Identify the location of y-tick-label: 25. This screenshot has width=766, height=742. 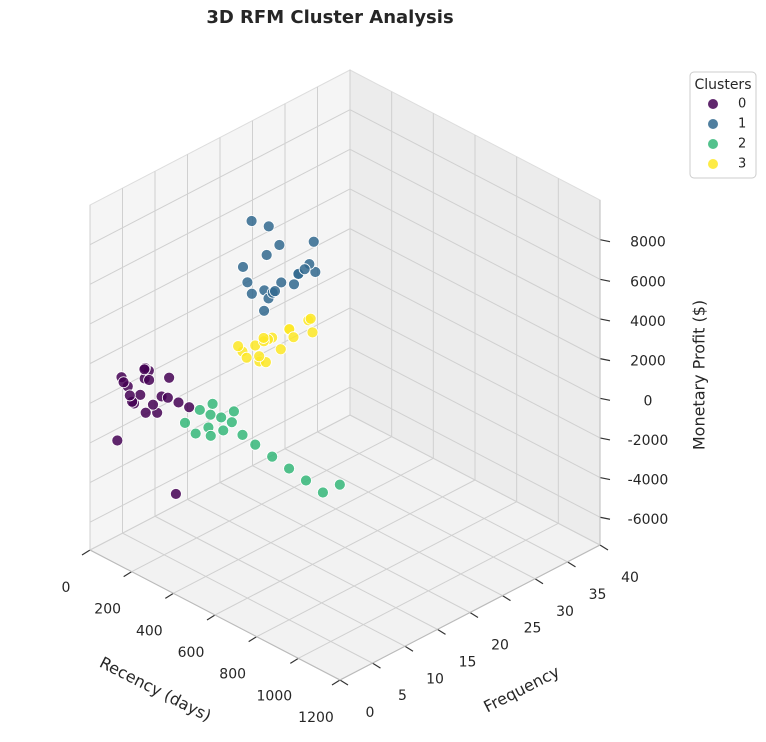
(533, 629).